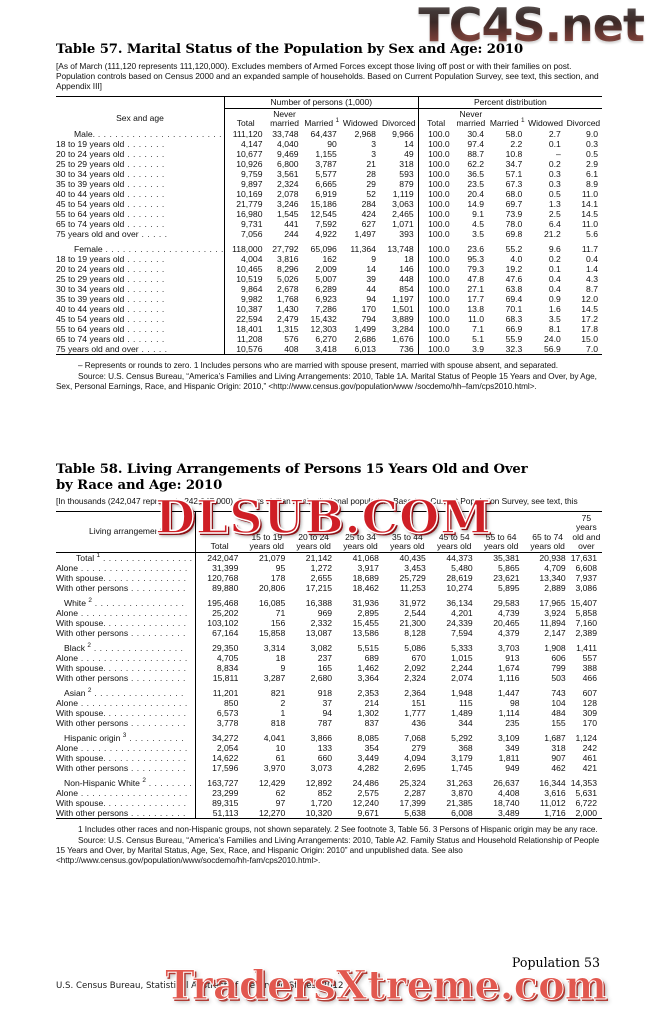 The height and width of the screenshot is (1024, 652). I want to click on row-label: 75 years old and over . . . . ., so click(112, 233).